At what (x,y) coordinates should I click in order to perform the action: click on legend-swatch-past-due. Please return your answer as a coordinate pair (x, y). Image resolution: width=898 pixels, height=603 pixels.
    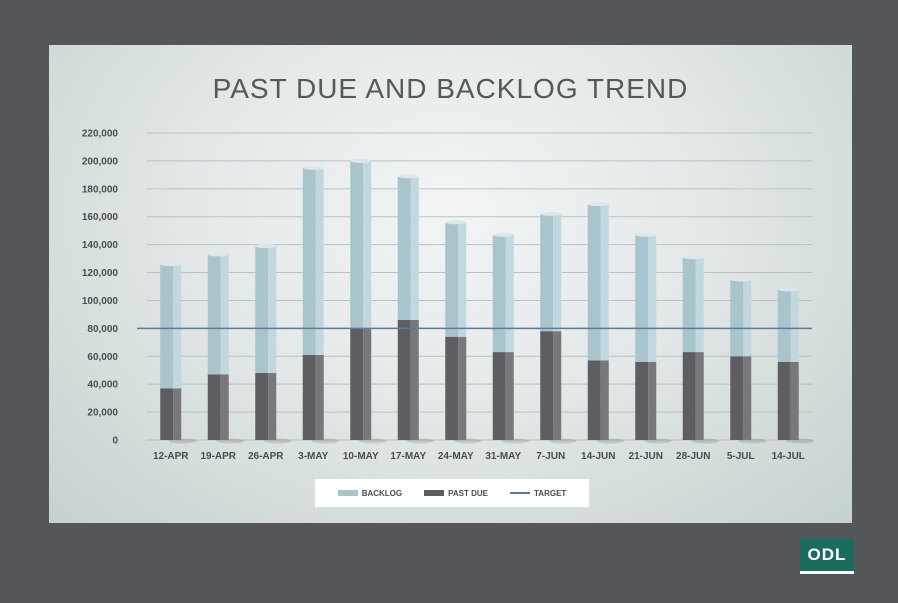
    Looking at the image, I should click on (434, 493).